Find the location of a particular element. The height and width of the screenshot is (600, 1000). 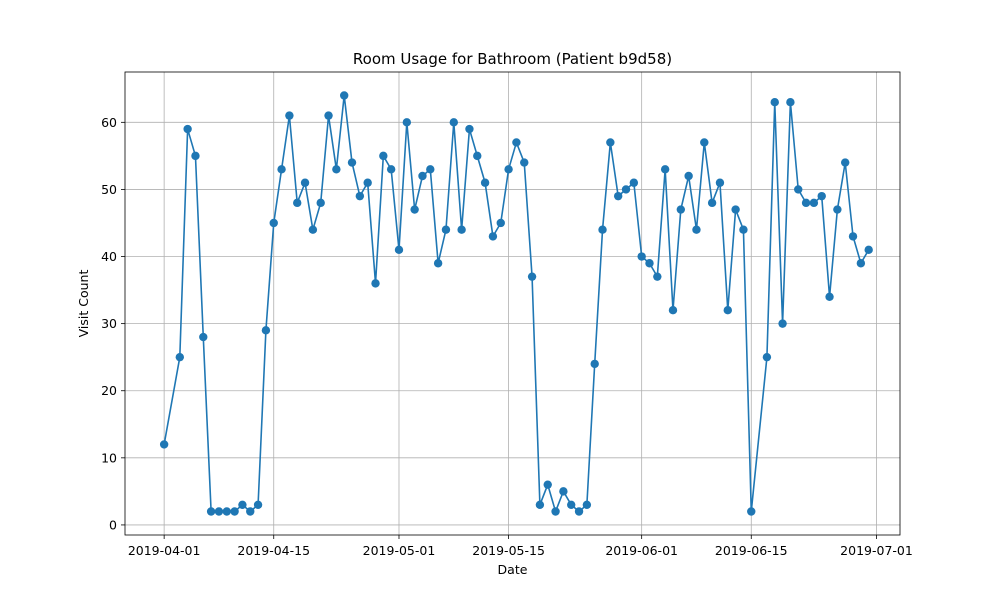

x-tick-label: 2019-04-15 is located at coordinates (273, 550).